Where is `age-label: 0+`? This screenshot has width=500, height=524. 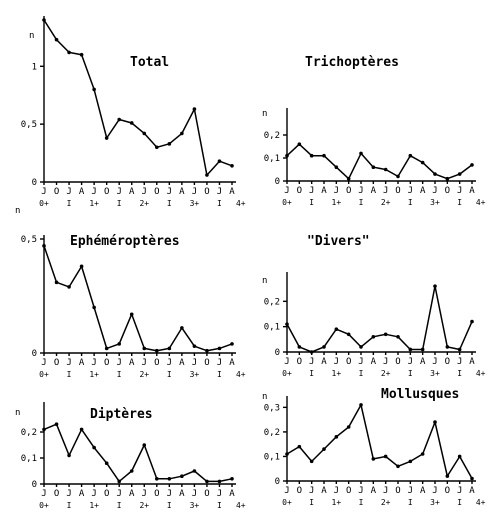 age-label: 0+ is located at coordinates (287, 502).